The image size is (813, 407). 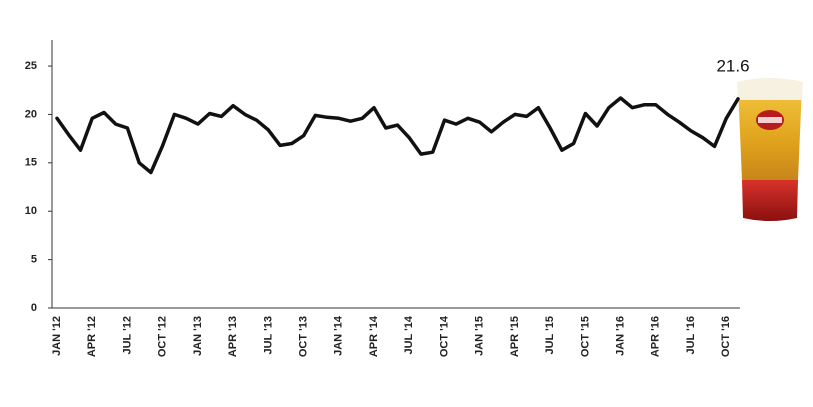 What do you see at coordinates (31, 114) in the screenshot?
I see `y-tick-label: 20` at bounding box center [31, 114].